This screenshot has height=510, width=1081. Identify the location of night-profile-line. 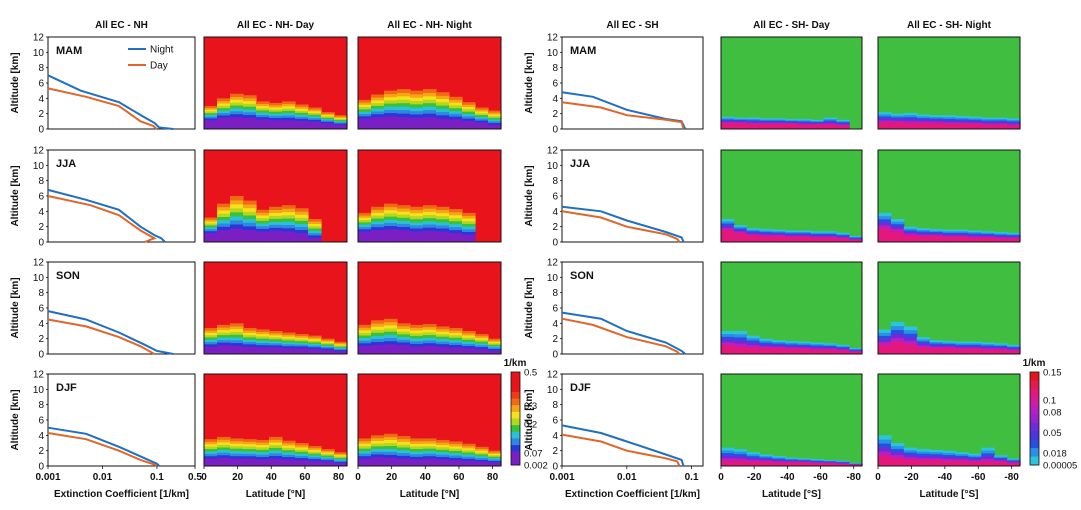
(623, 224).